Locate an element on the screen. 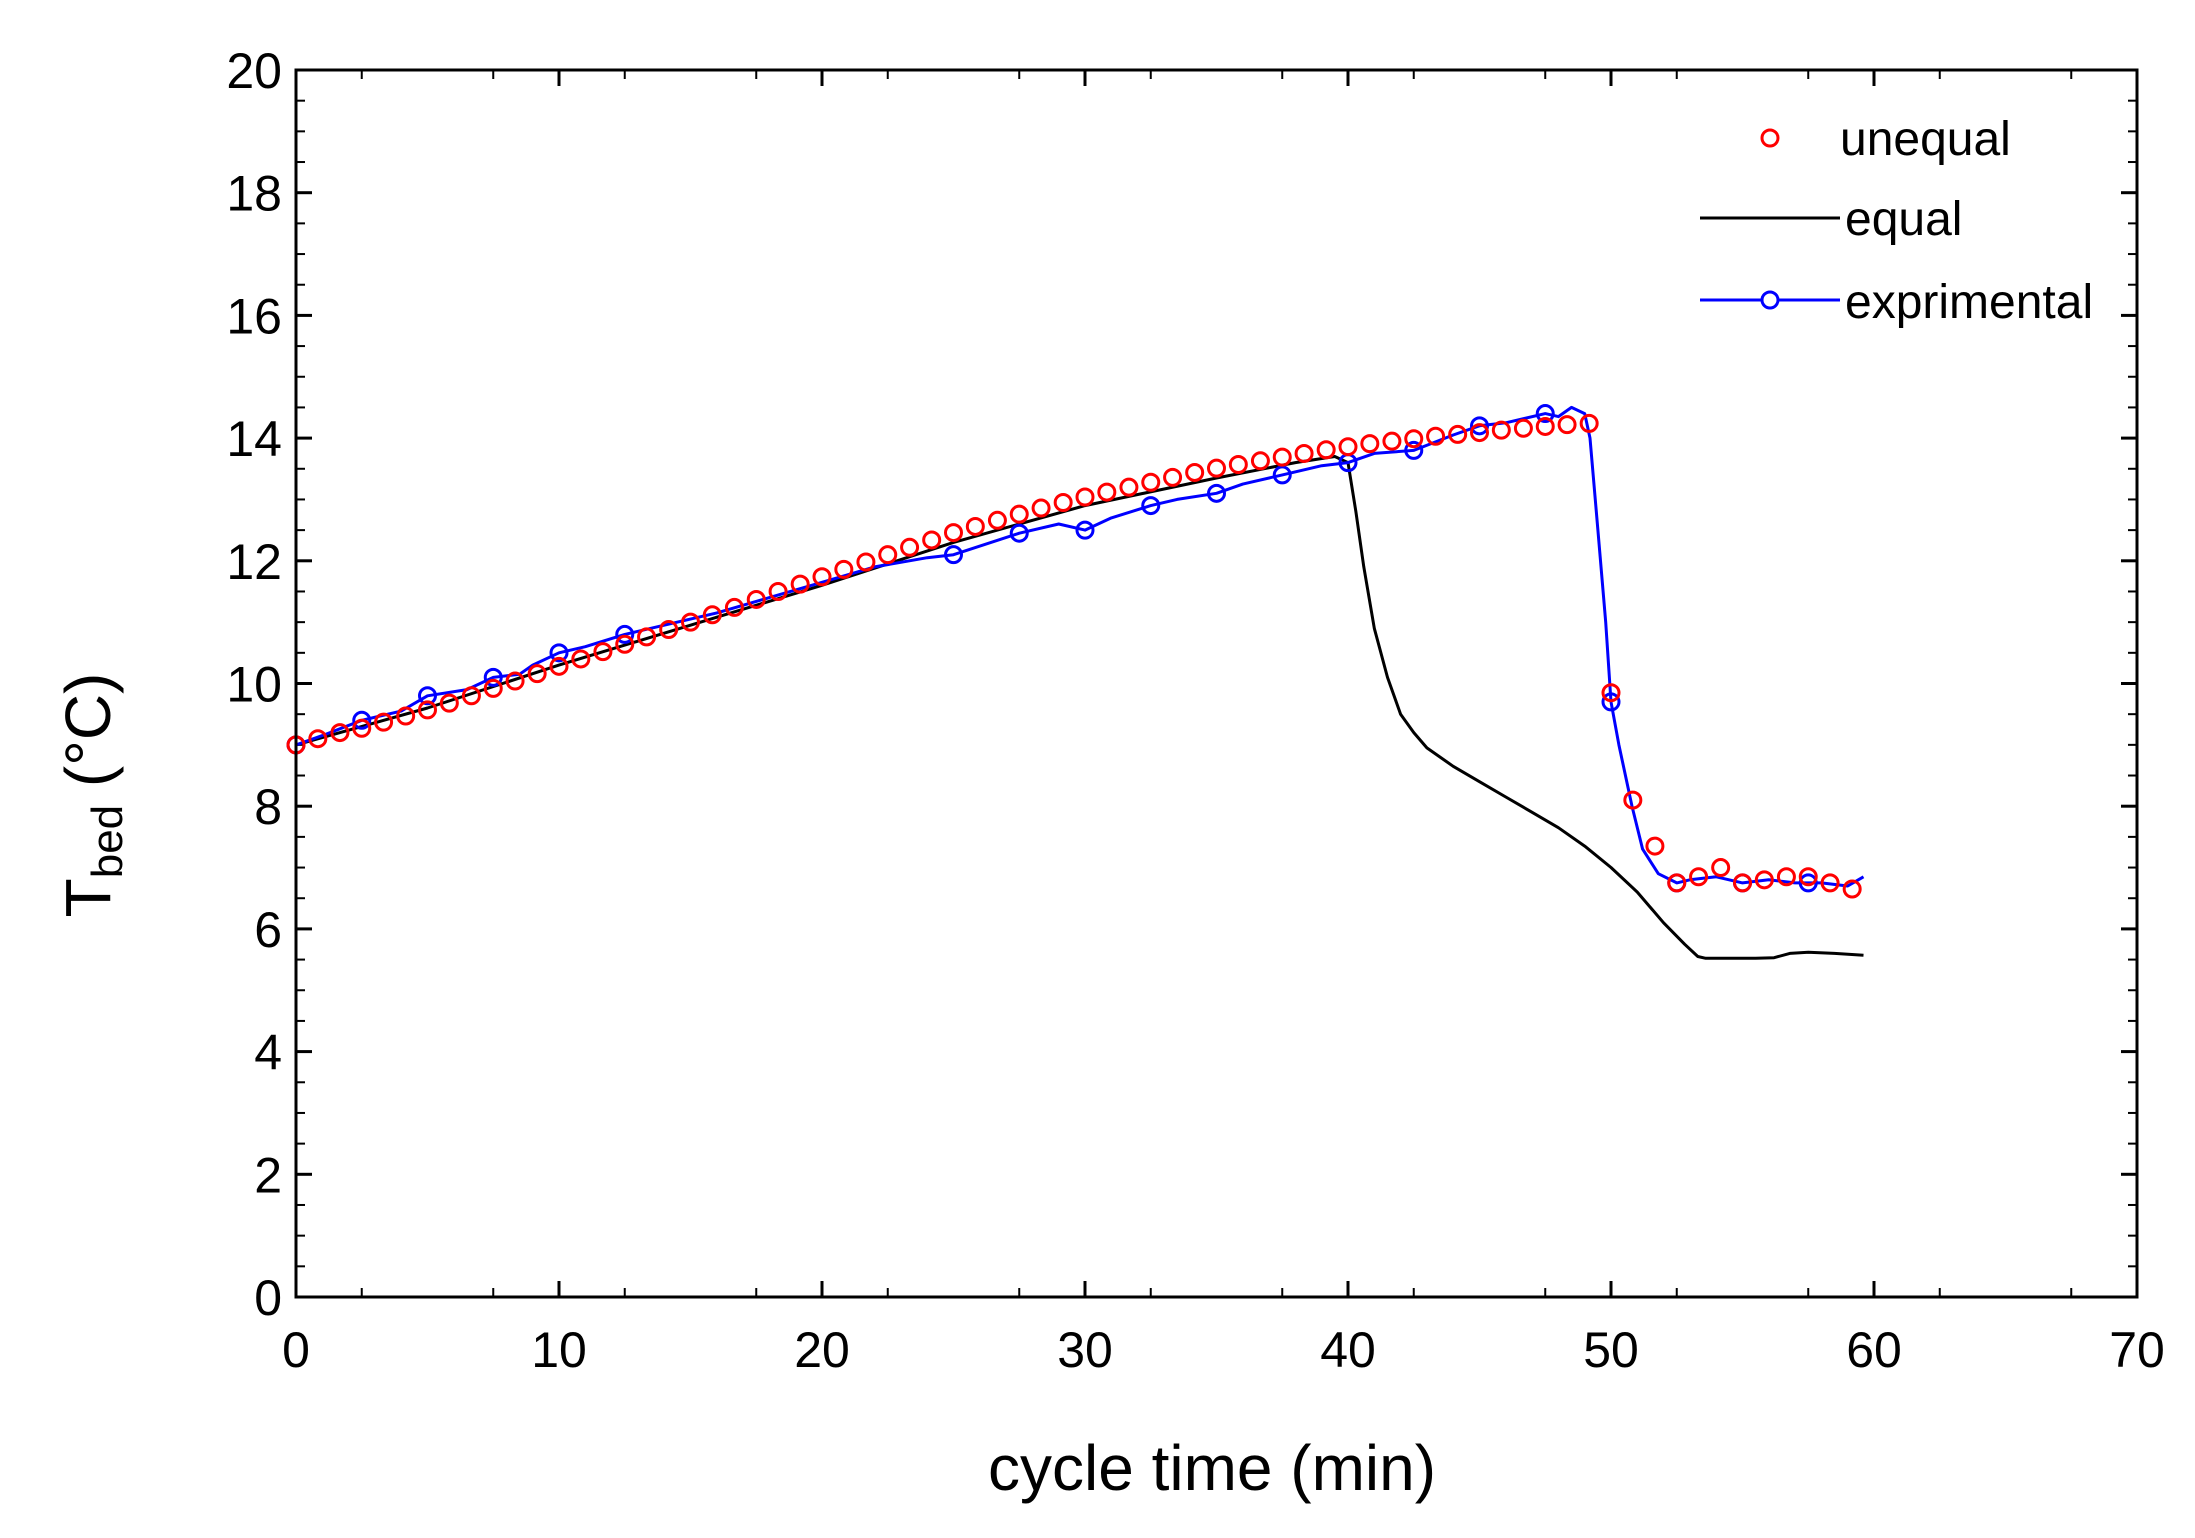 This screenshot has height=1538, width=2195. y-tick-label: 14 is located at coordinates (254, 439).